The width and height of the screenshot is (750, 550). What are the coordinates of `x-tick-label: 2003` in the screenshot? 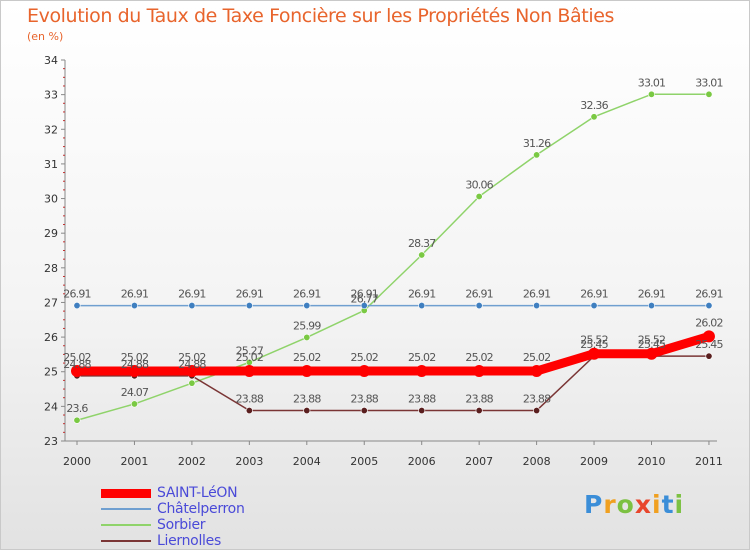 It's located at (249, 461).